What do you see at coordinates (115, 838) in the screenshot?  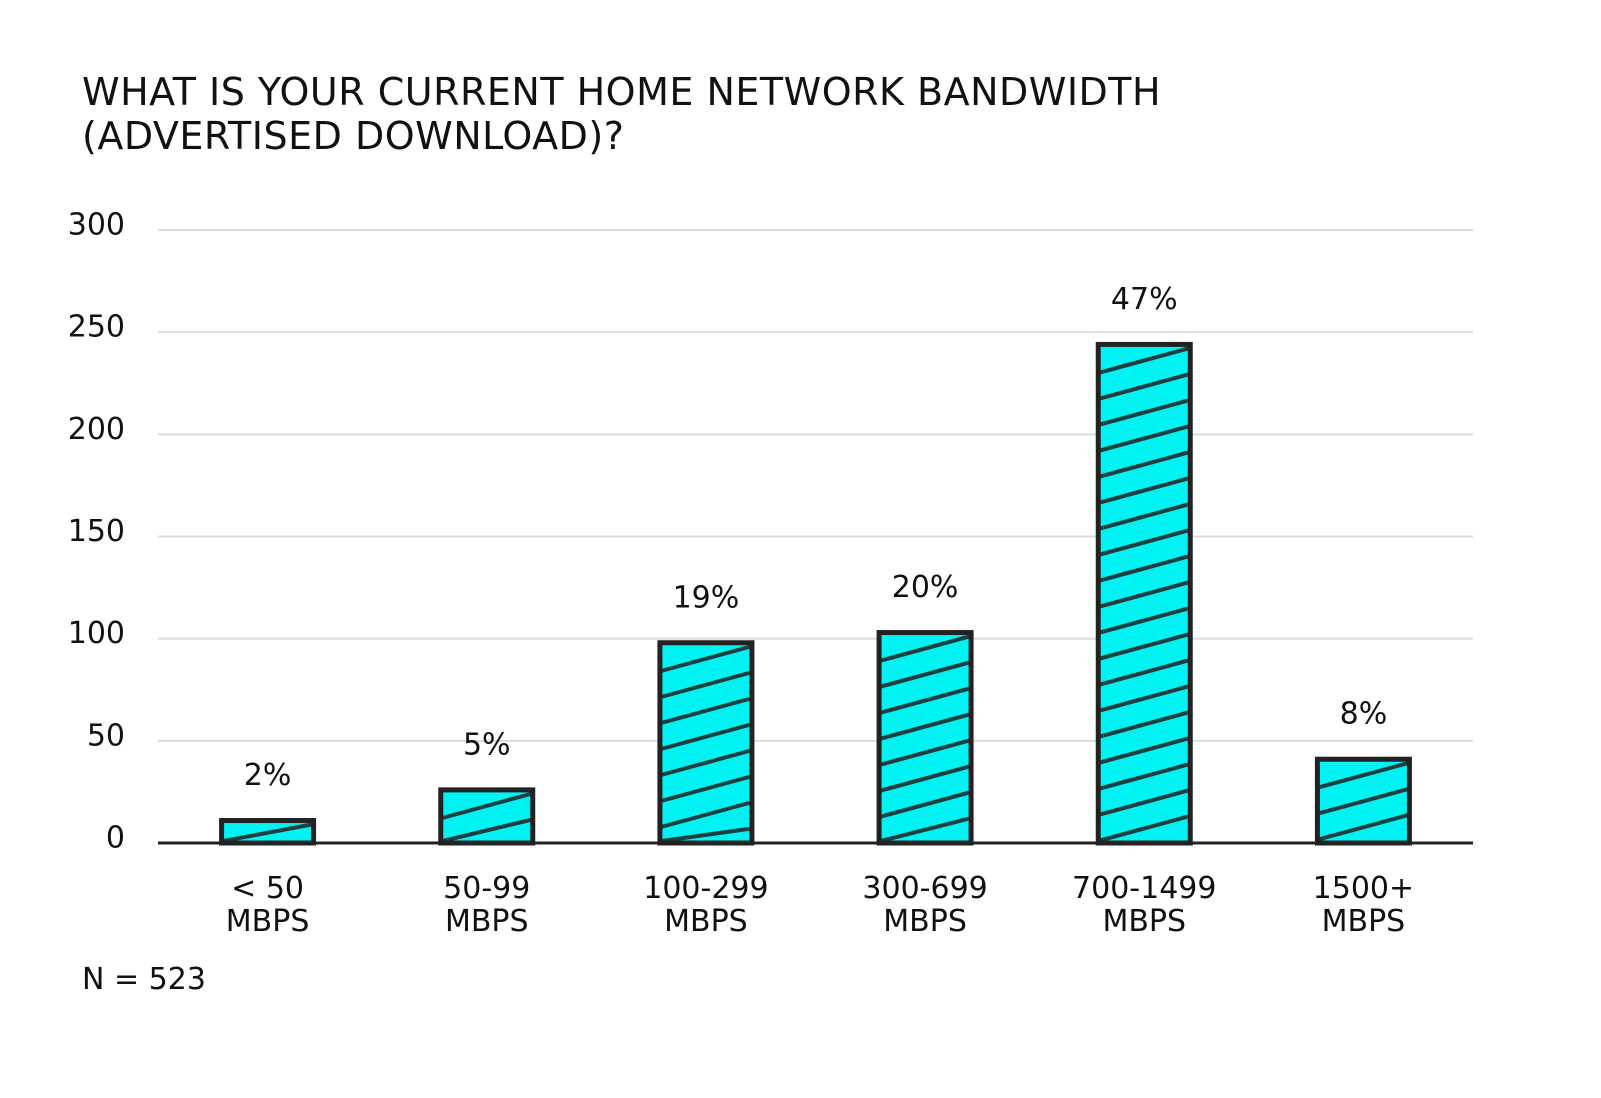 I see `y-tick-label: 0` at bounding box center [115, 838].